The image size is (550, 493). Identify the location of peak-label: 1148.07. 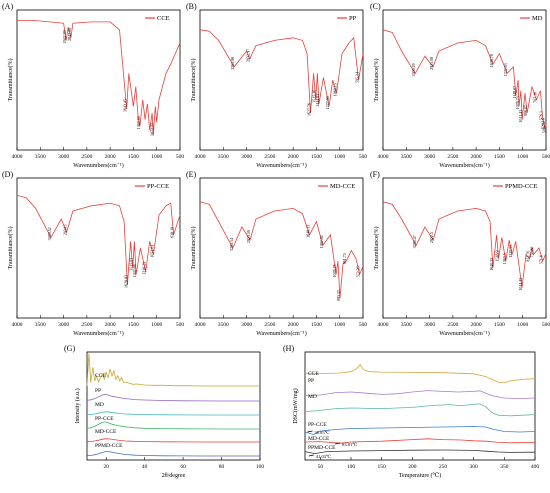
(514, 92).